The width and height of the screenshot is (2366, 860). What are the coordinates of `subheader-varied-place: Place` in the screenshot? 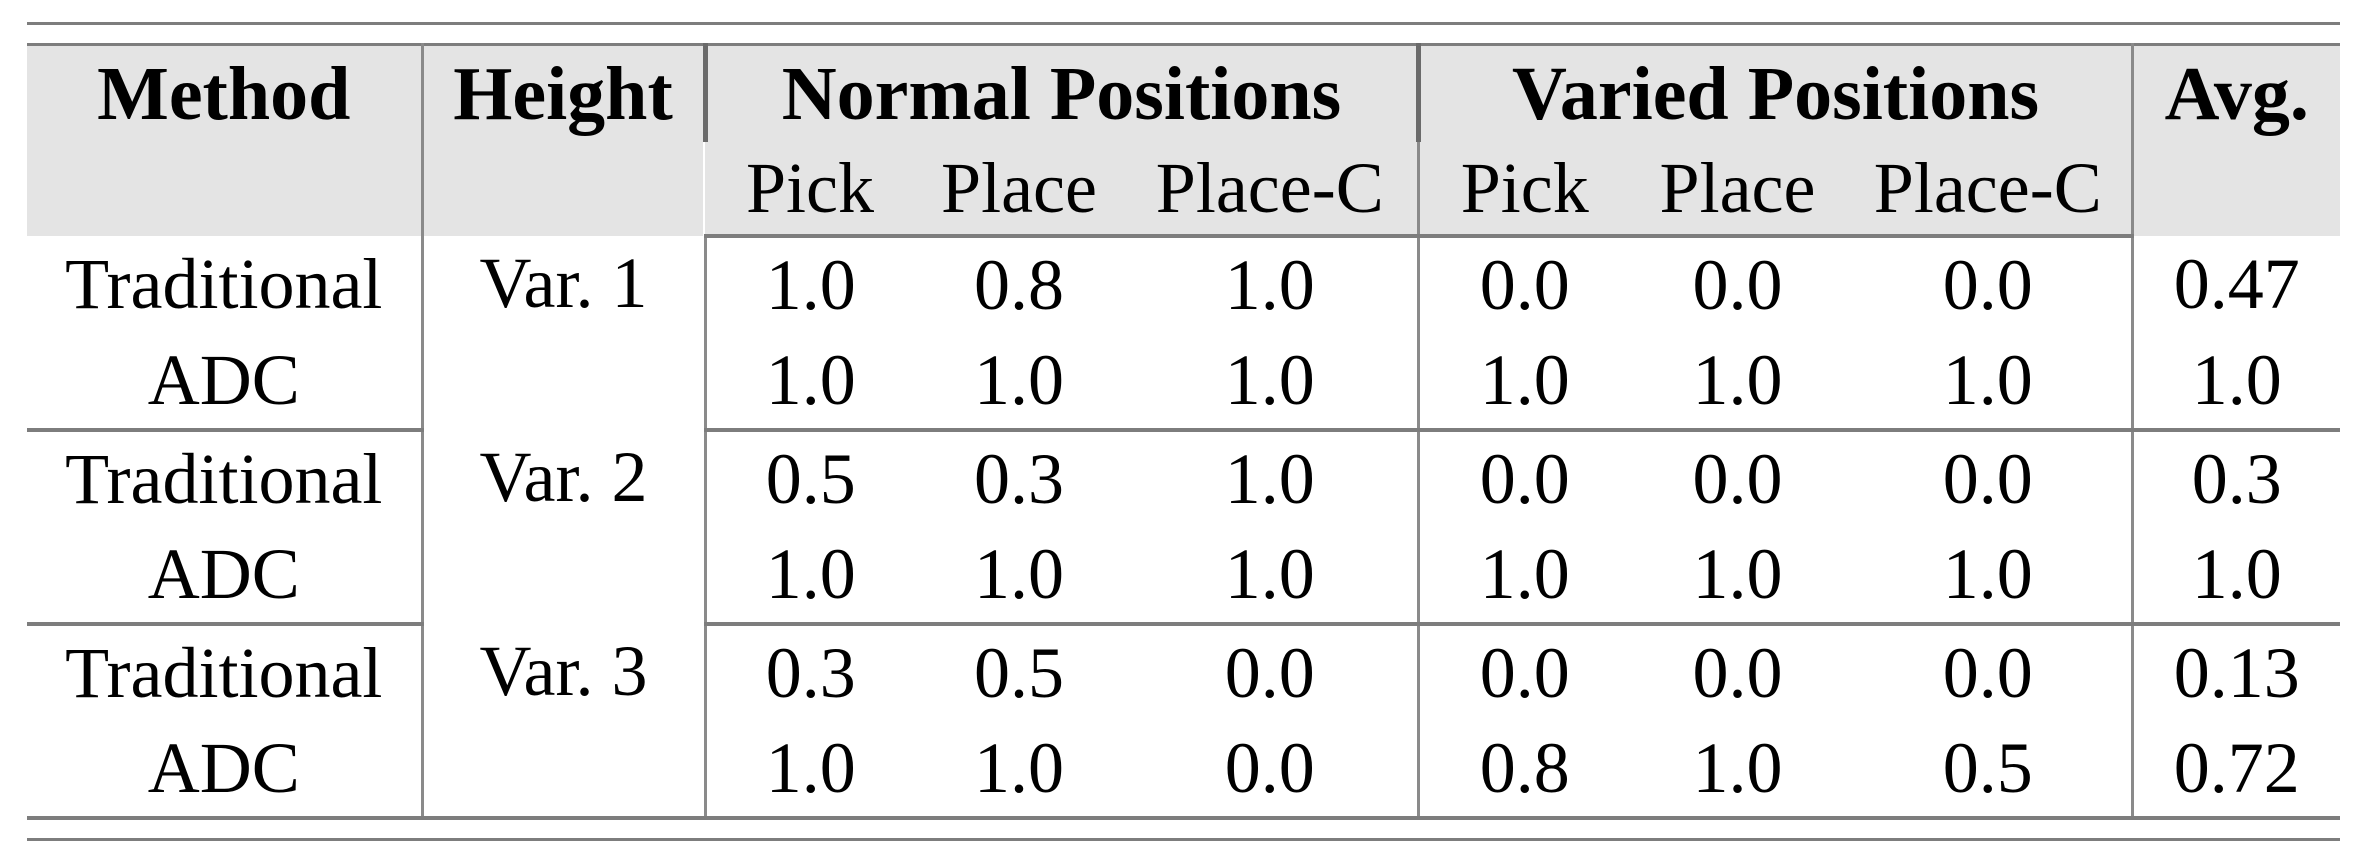 It's located at (1738, 190).